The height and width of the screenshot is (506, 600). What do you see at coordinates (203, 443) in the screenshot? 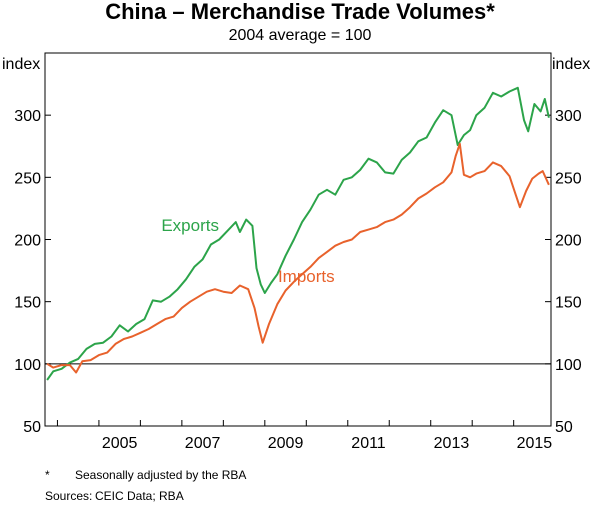
I see `x-tick-label: 2007` at bounding box center [203, 443].